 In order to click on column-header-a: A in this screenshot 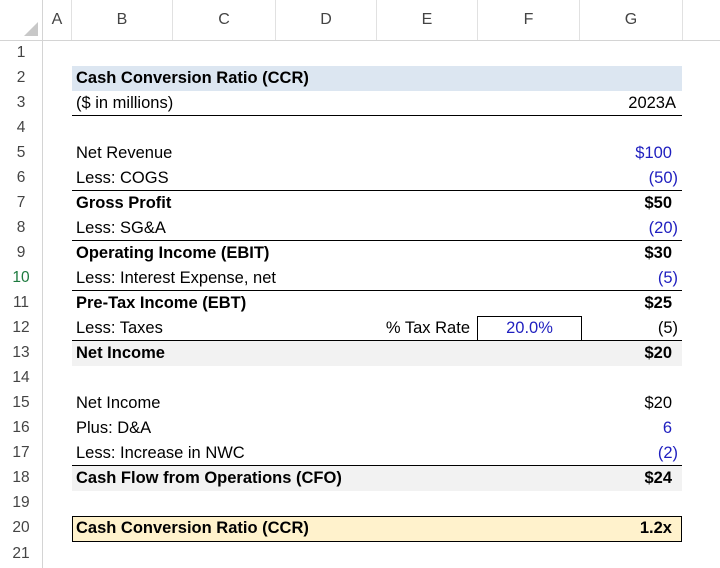, I will do `click(57, 20)`.